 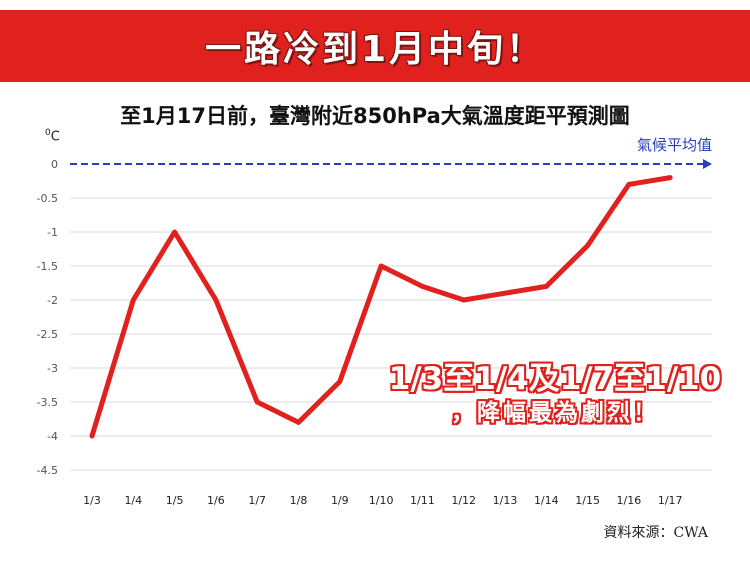 I want to click on annotation-line-2: ，降幅最為劇烈！, so click(x=555, y=413).